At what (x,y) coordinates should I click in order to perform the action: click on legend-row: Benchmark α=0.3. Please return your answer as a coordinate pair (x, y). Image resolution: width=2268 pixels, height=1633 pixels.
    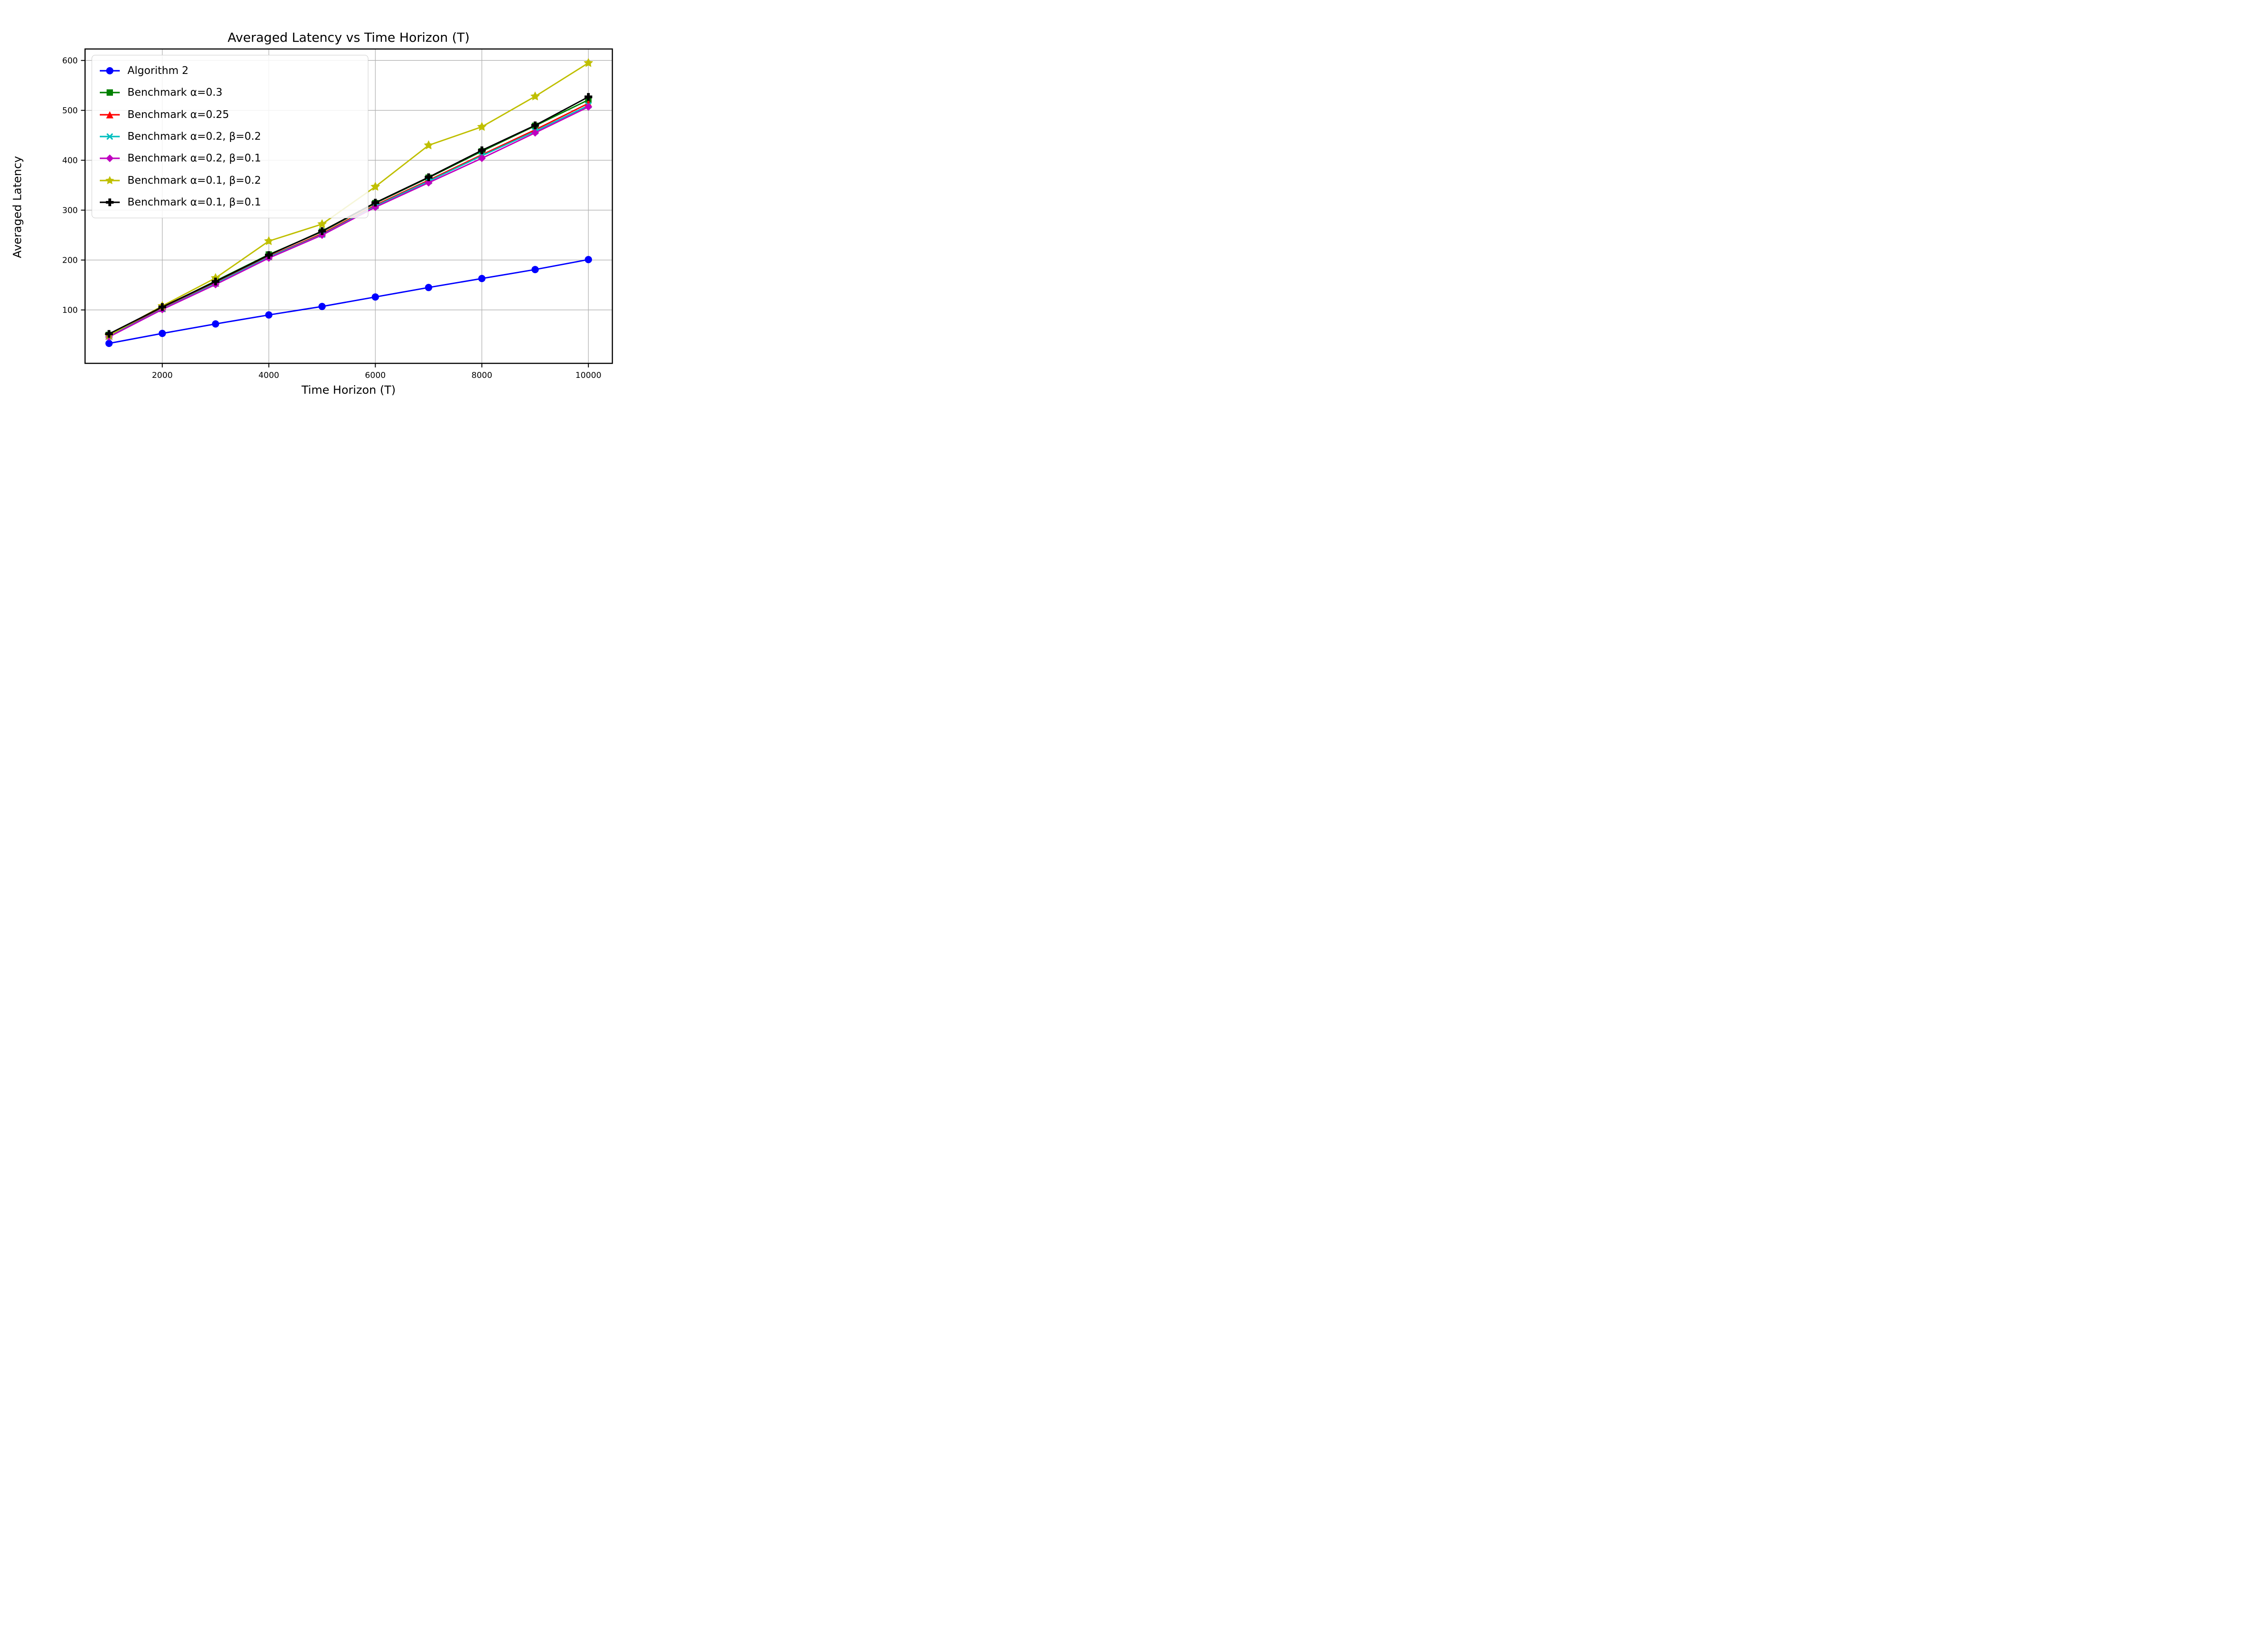
    Looking at the image, I should click on (229, 93).